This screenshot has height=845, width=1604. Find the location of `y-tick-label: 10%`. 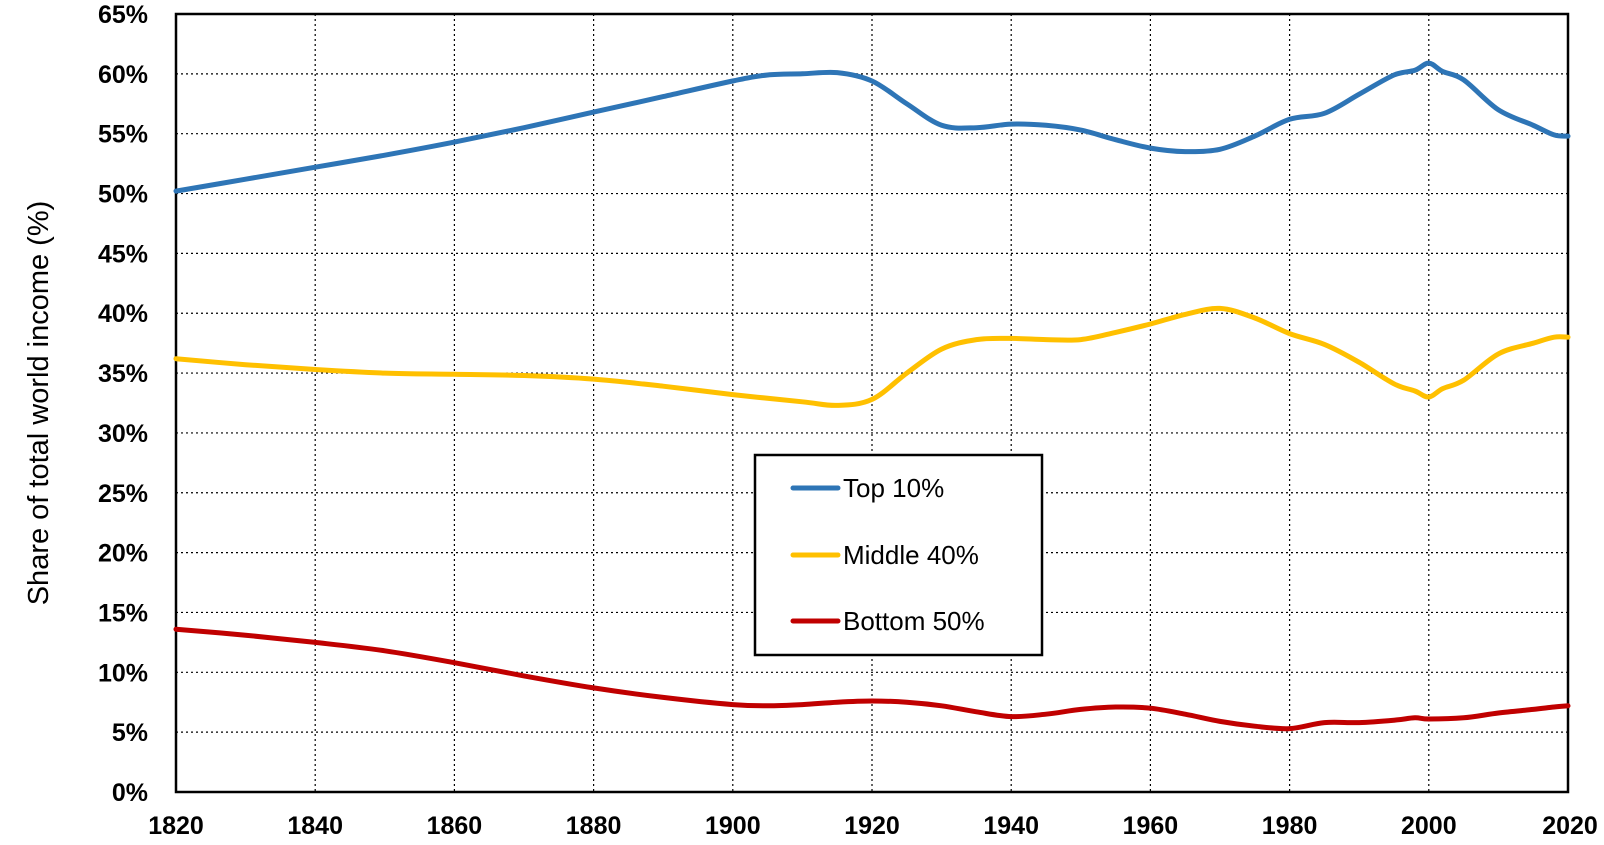

y-tick-label: 10% is located at coordinates (123, 673).